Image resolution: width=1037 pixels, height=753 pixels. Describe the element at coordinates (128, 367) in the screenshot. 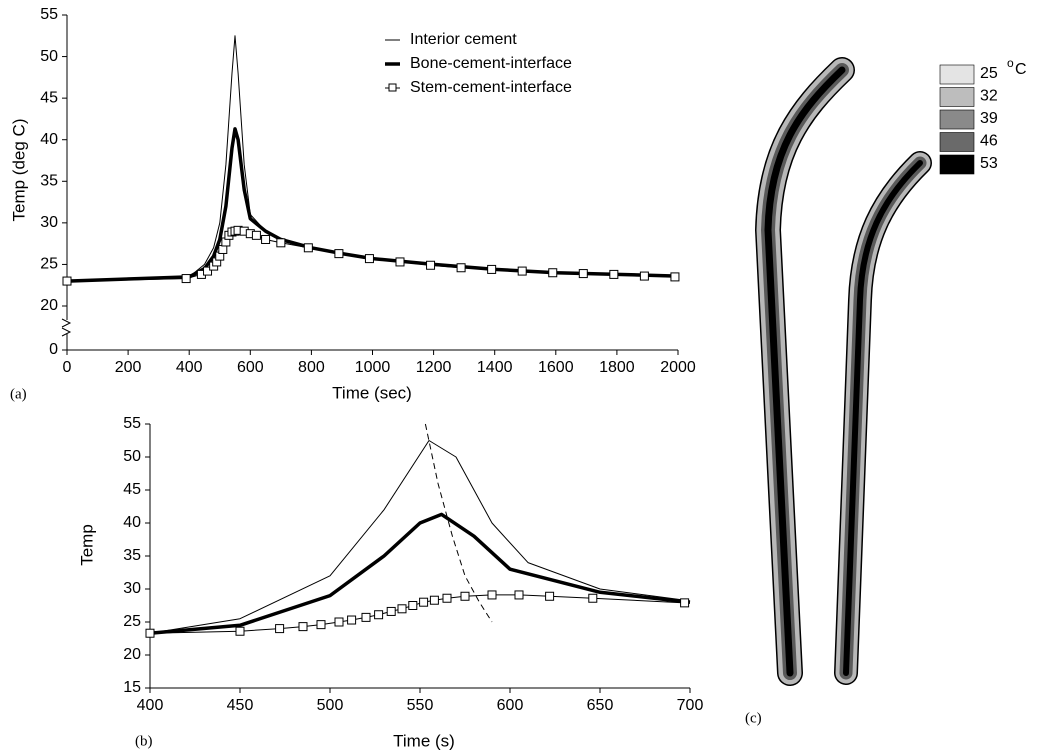

I see `x-tick-label: 200` at that location.